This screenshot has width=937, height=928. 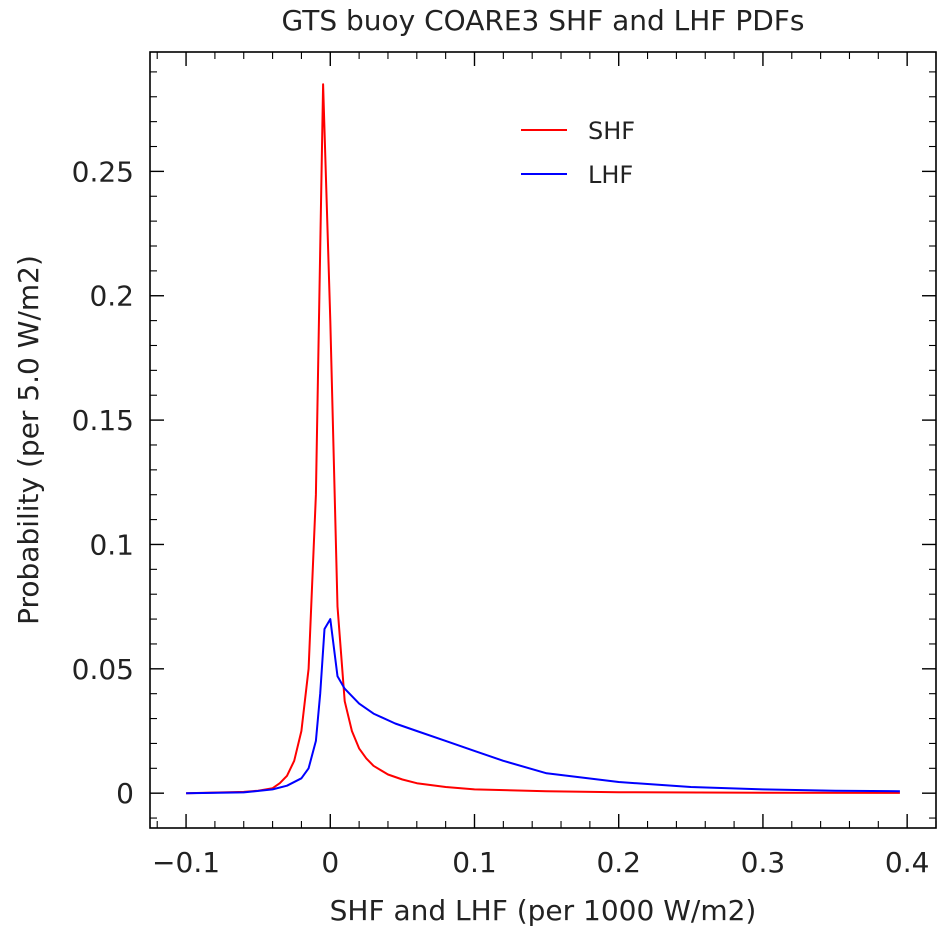 I want to click on y-axis-label: Probability (per 5.0 W/m2), so click(x=28, y=440).